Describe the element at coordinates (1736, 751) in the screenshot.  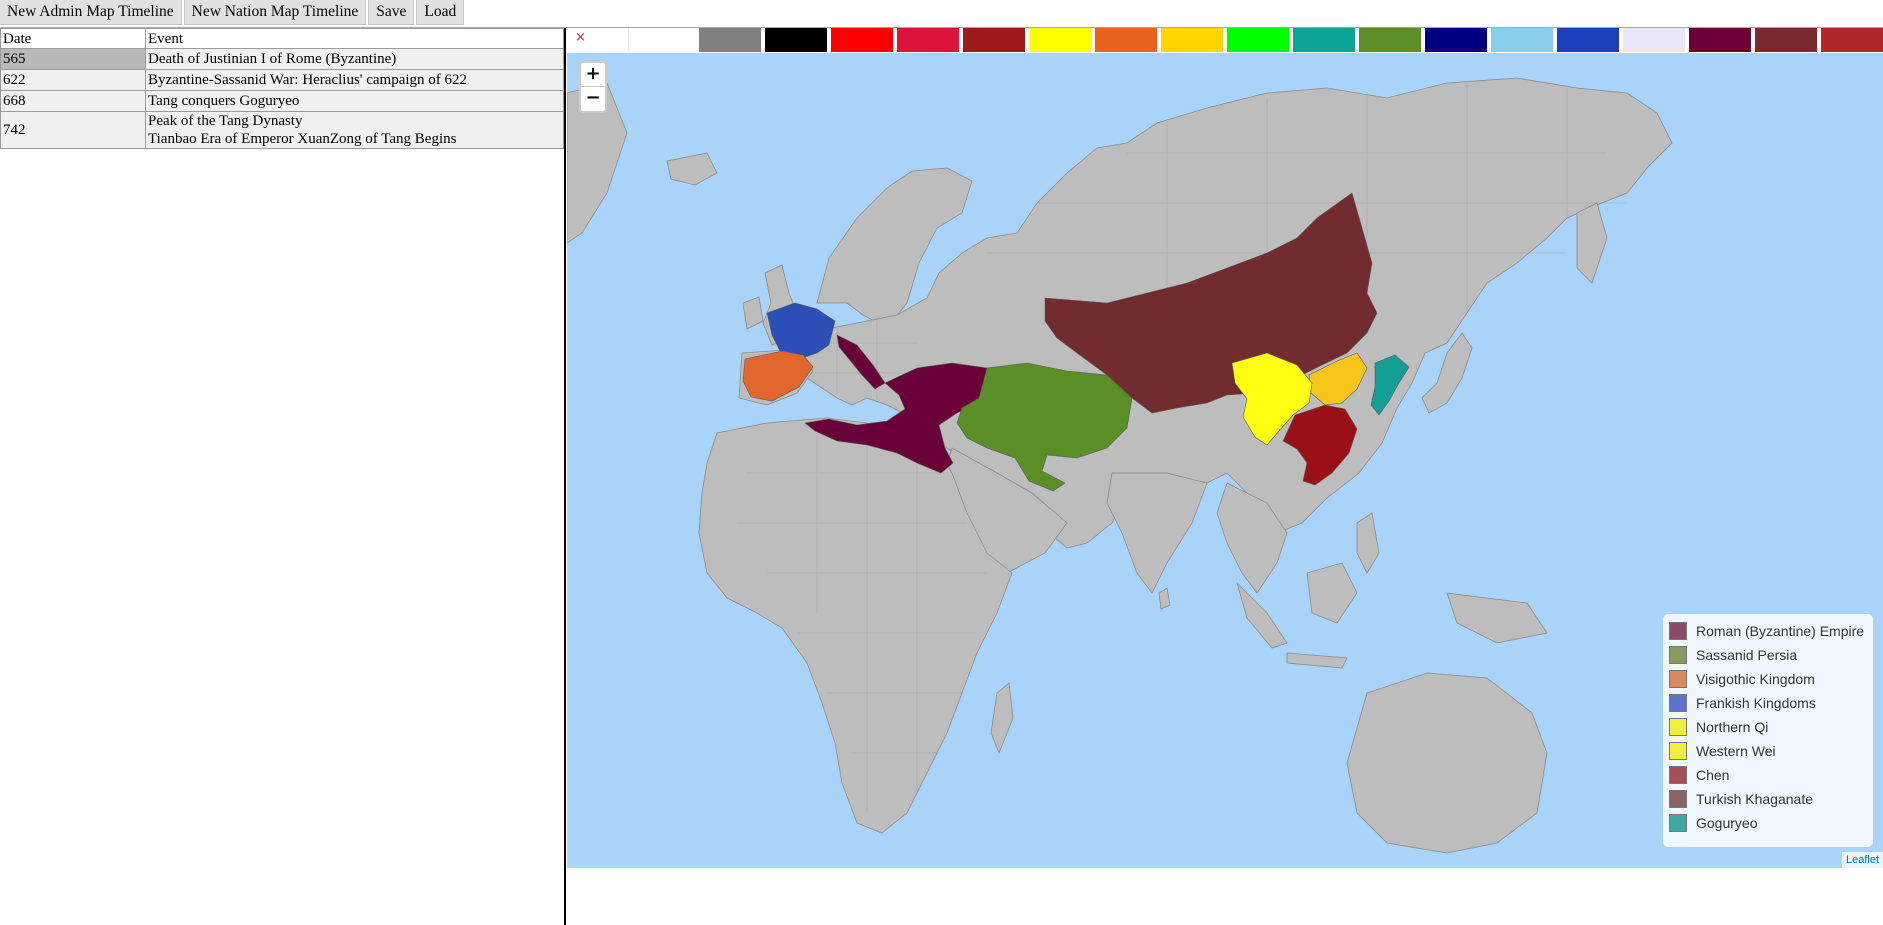
I see `legend-label: Western Wei` at that location.